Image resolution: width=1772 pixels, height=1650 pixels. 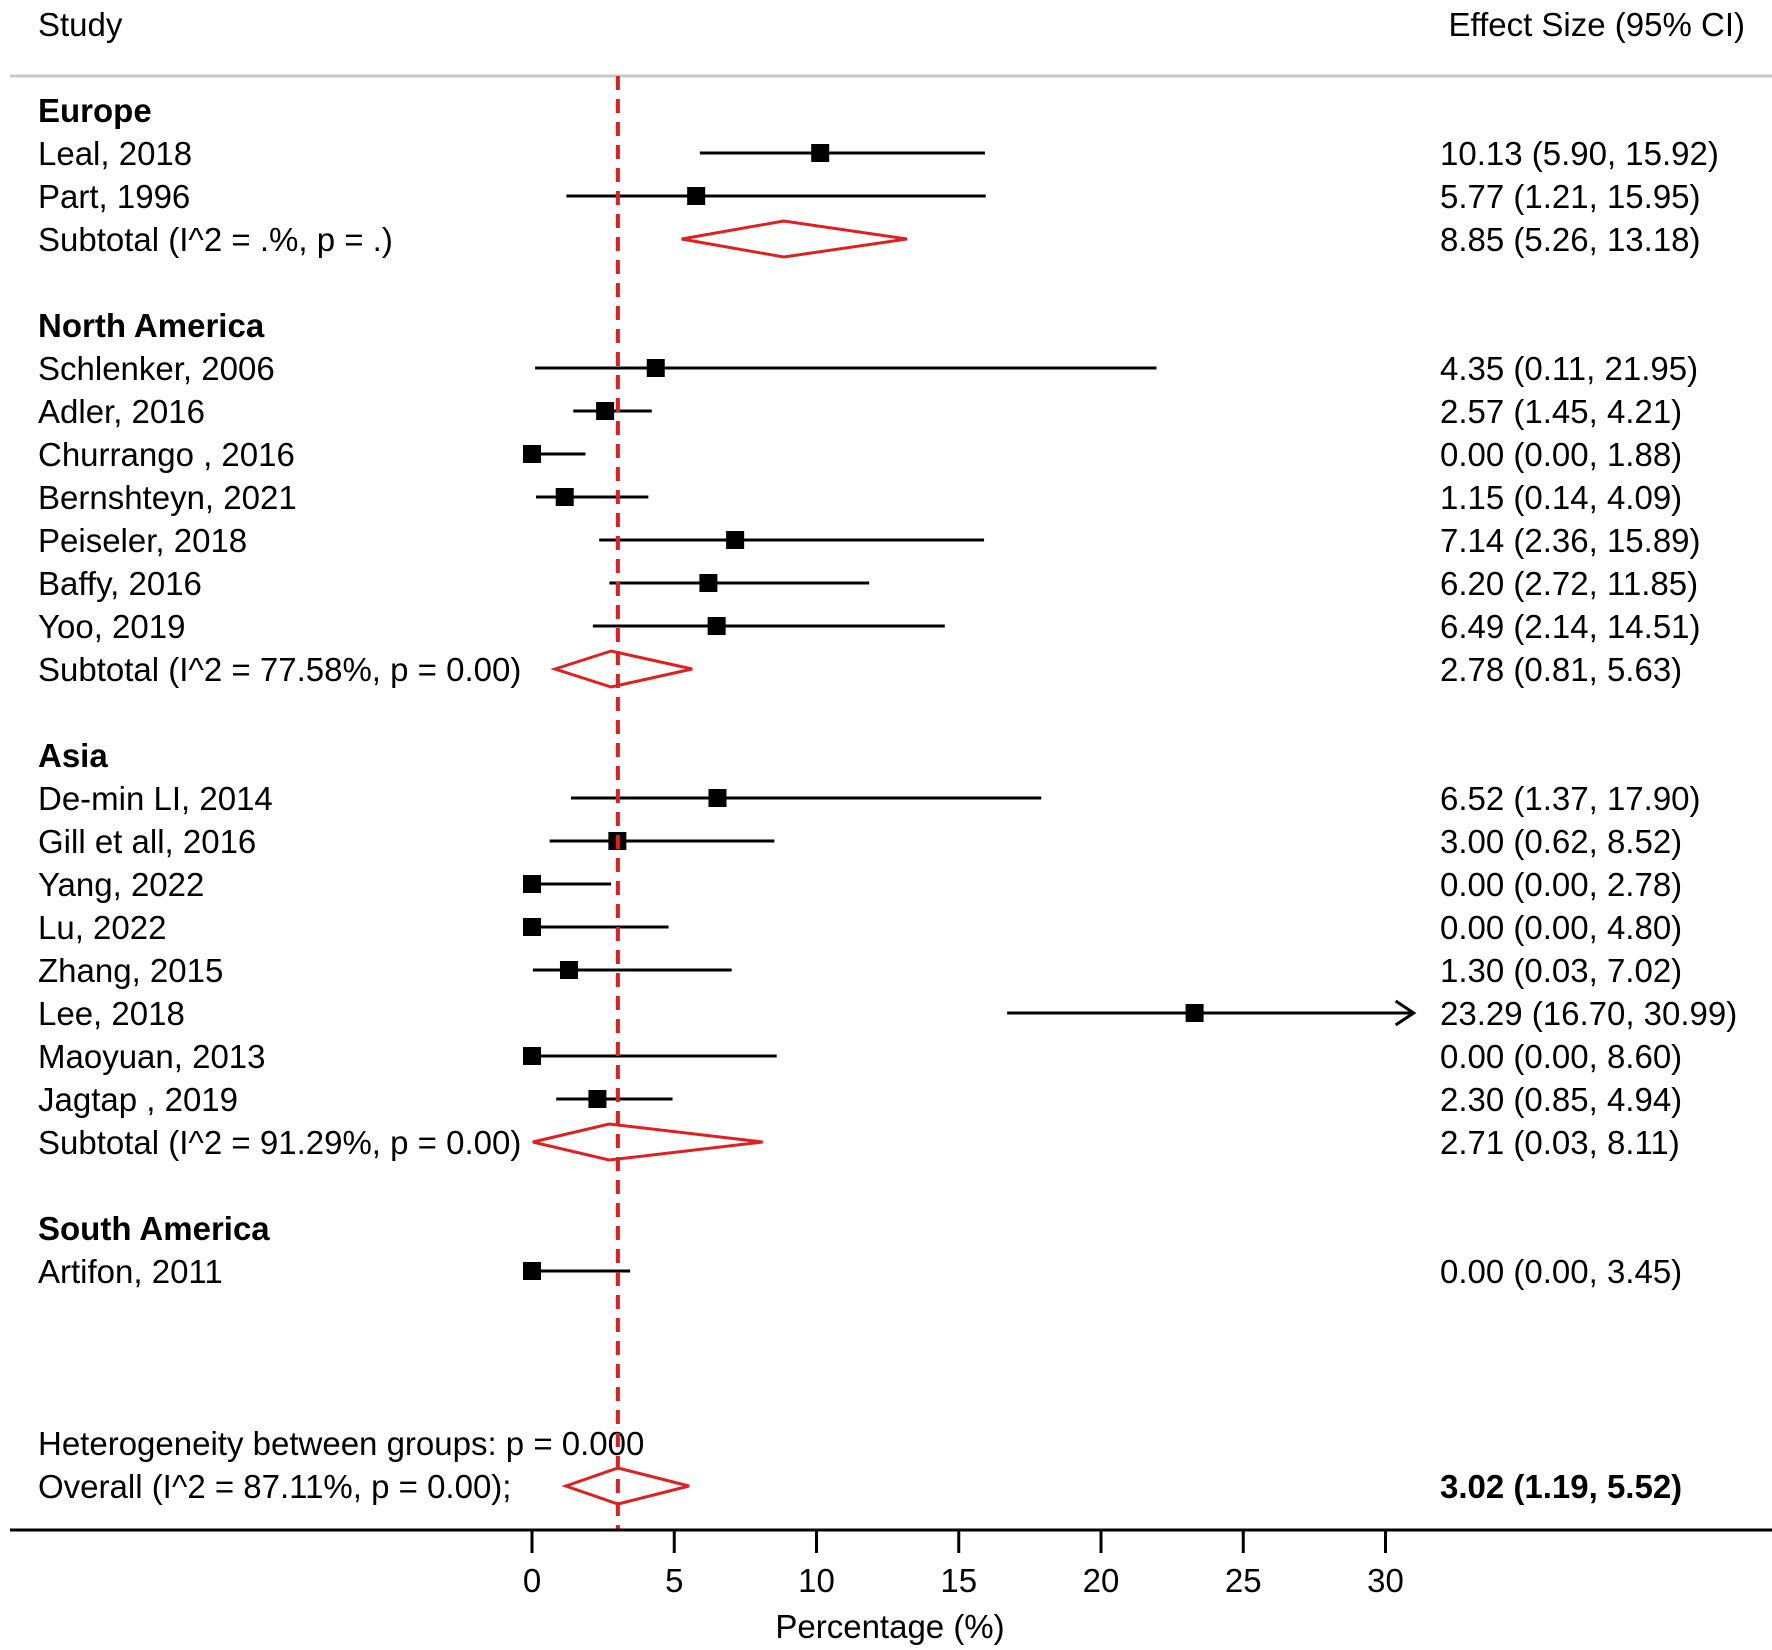 What do you see at coordinates (80, 24) in the screenshot?
I see `study-column-header: Study` at bounding box center [80, 24].